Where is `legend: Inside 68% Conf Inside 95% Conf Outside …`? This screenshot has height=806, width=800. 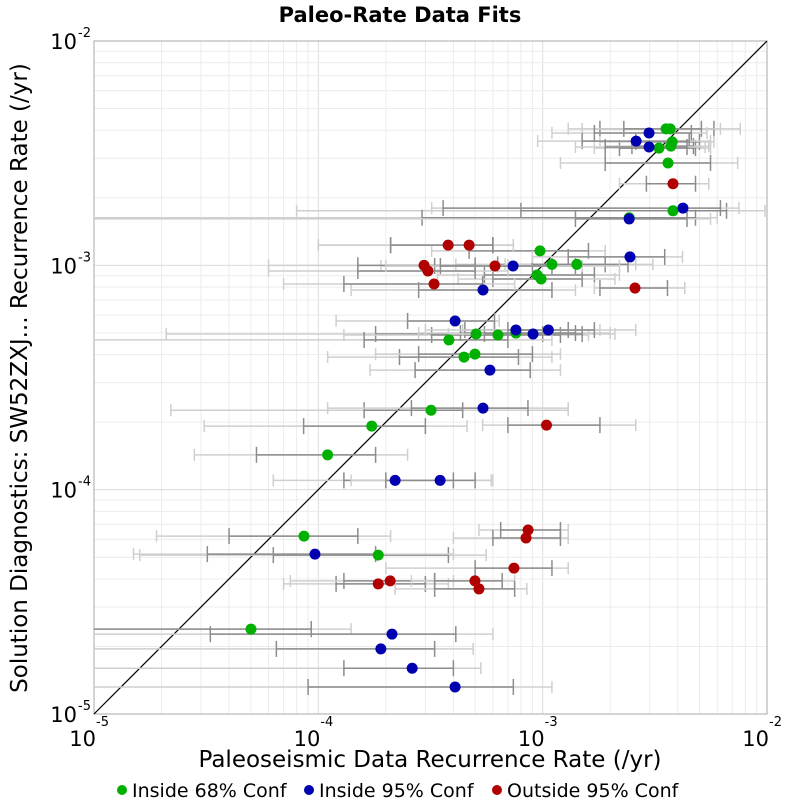
legend: Inside 68% Conf Inside 95% Conf Outside … is located at coordinates (398, 791).